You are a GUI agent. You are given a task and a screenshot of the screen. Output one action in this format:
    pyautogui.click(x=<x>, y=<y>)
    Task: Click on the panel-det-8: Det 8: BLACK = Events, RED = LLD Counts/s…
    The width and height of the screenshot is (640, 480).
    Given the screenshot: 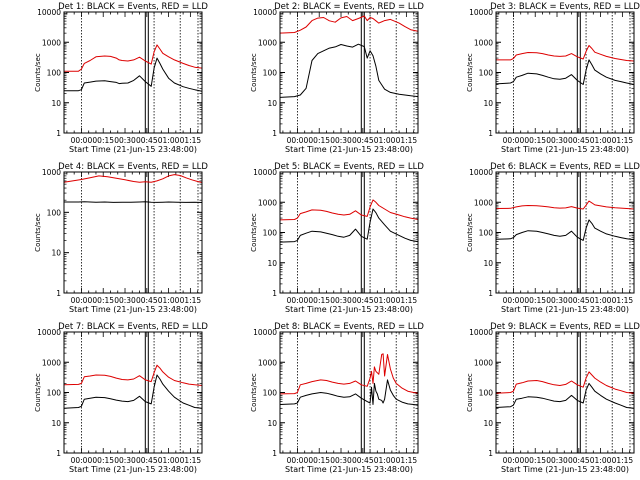 What is the action you would take?
    pyautogui.click(x=337, y=398)
    